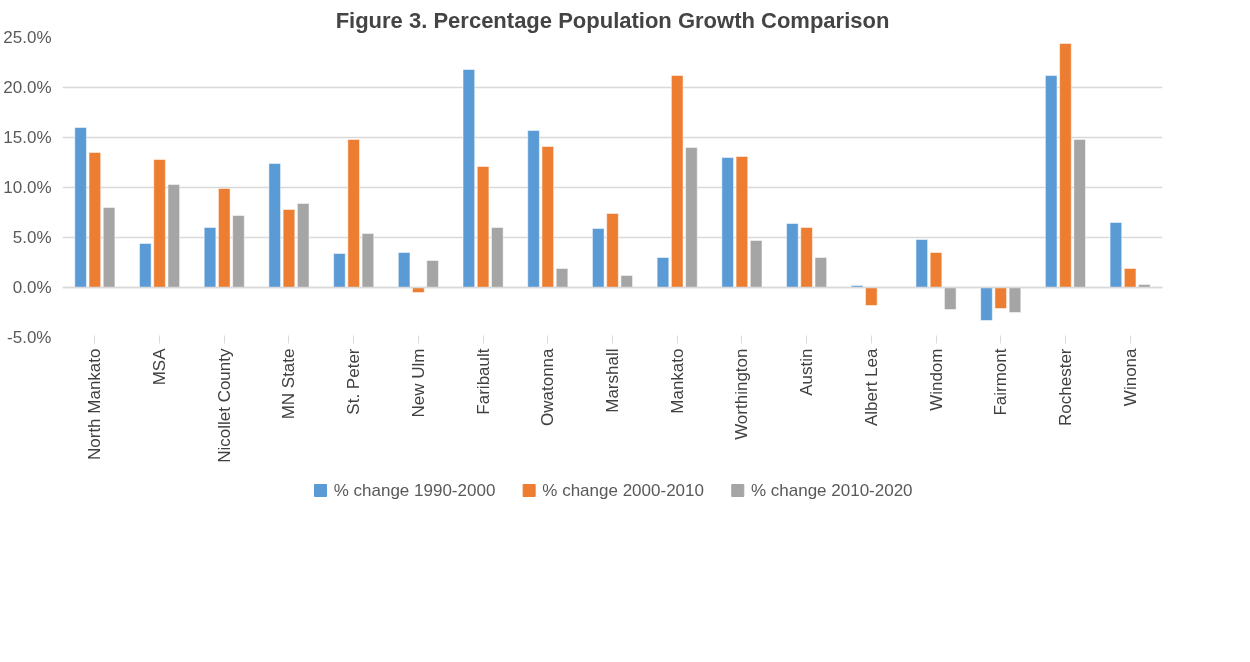 The width and height of the screenshot is (1250, 662). I want to click on legend-label: % change 2000-2010, so click(623, 490).